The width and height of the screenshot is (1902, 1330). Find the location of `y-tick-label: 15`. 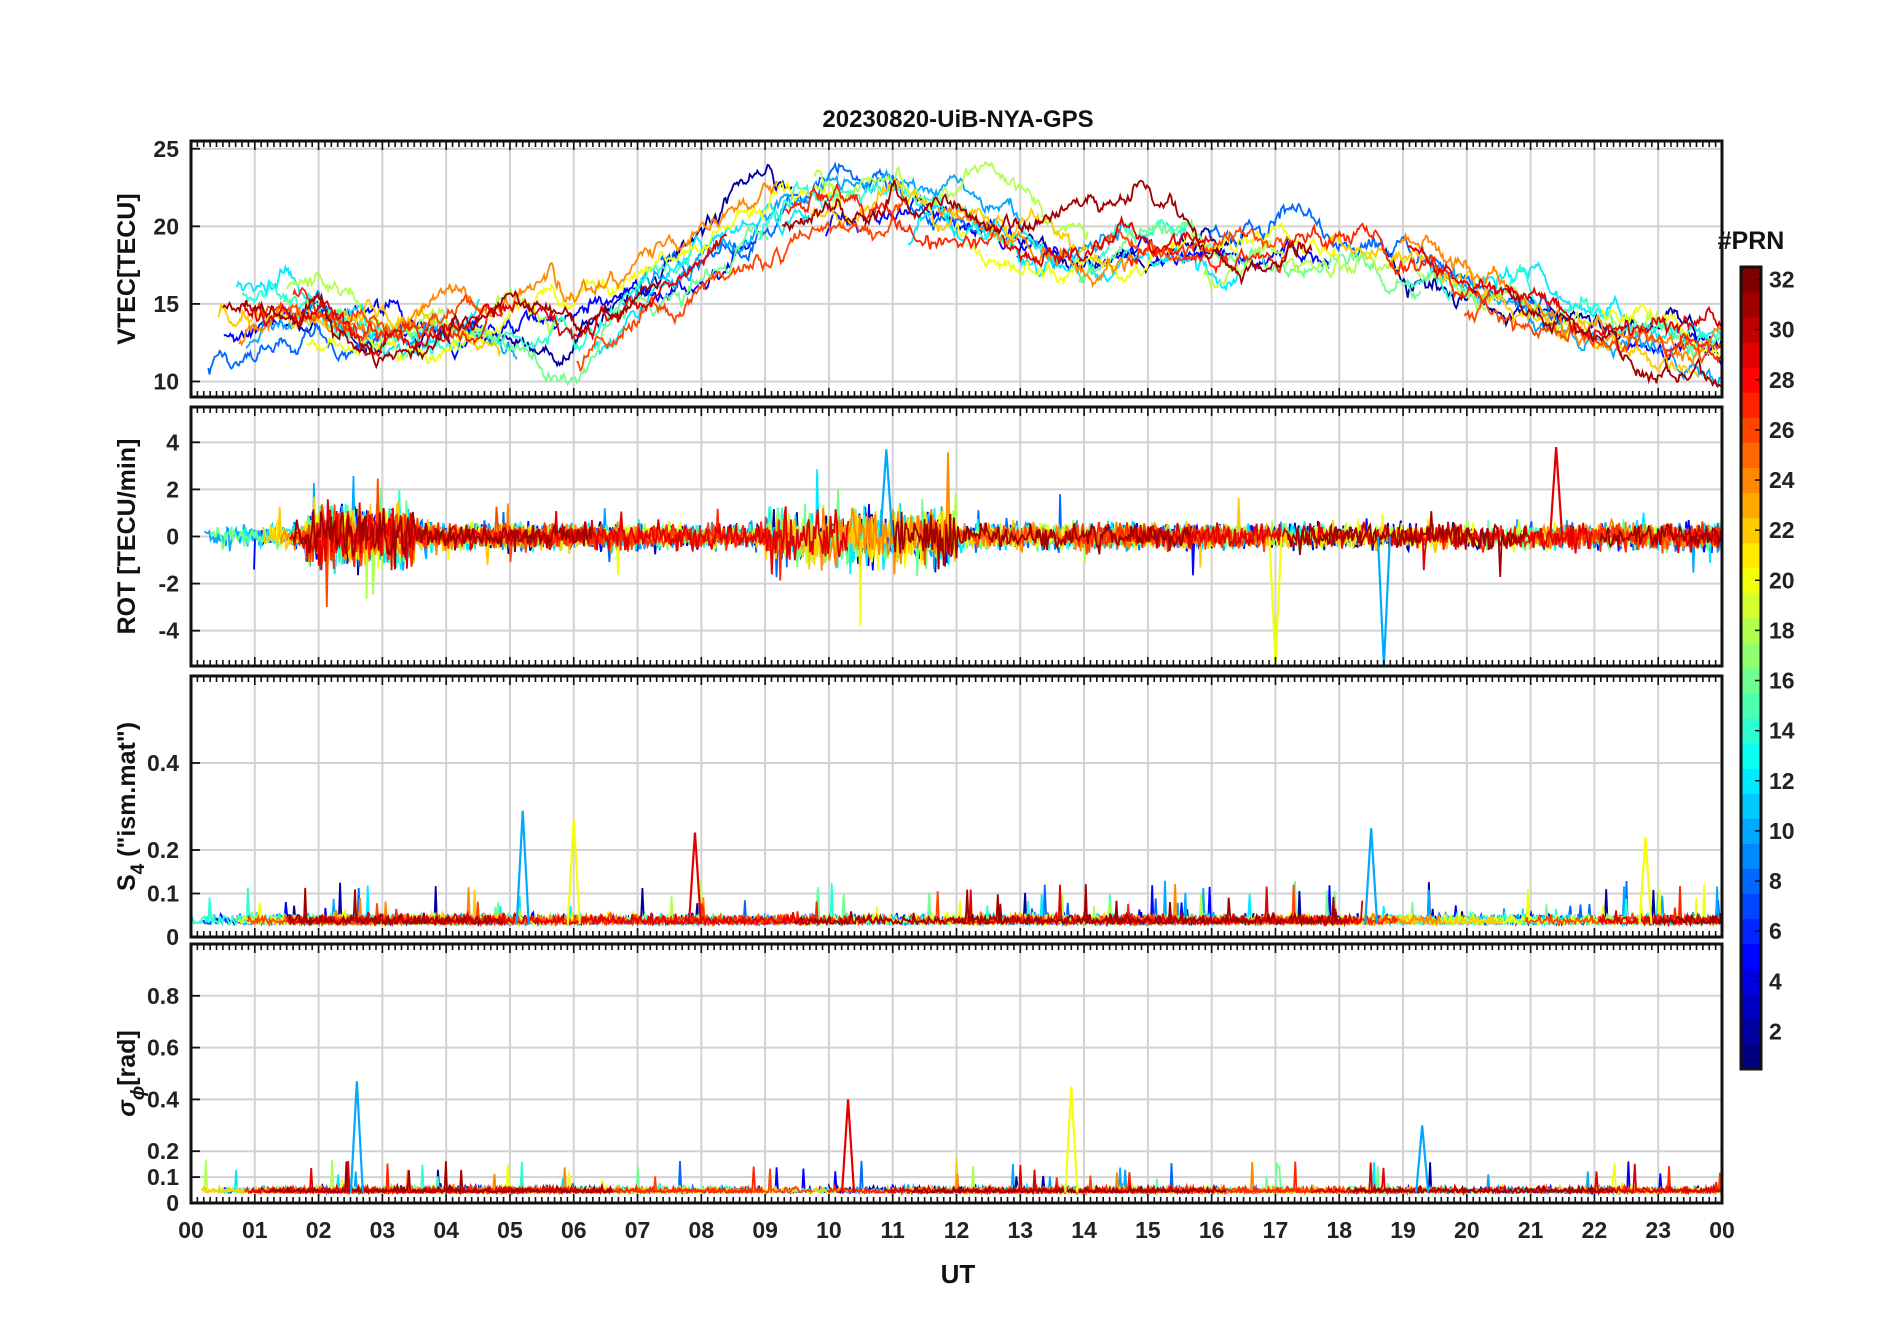

y-tick-label: 15 is located at coordinates (166, 304).